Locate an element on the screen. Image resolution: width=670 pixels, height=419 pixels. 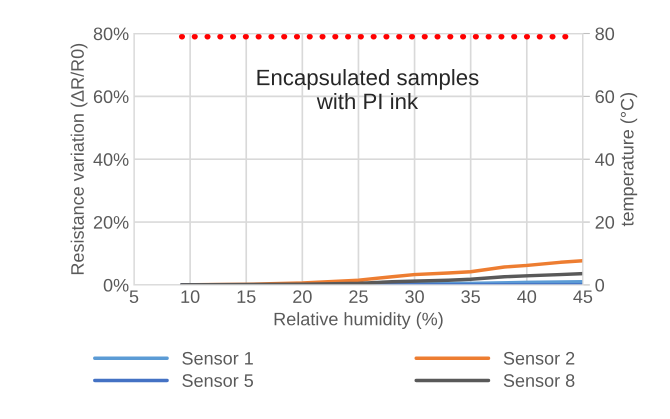
y2-tick-label: 0 is located at coordinates (599, 285).